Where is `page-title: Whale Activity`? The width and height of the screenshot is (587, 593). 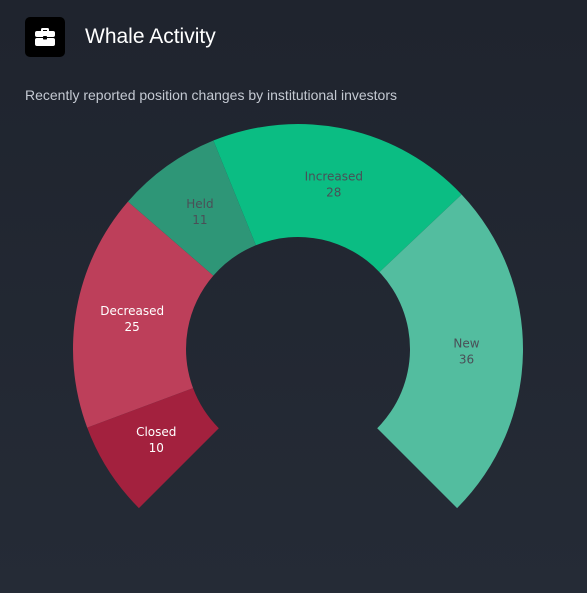
page-title: Whale Activity is located at coordinates (150, 36).